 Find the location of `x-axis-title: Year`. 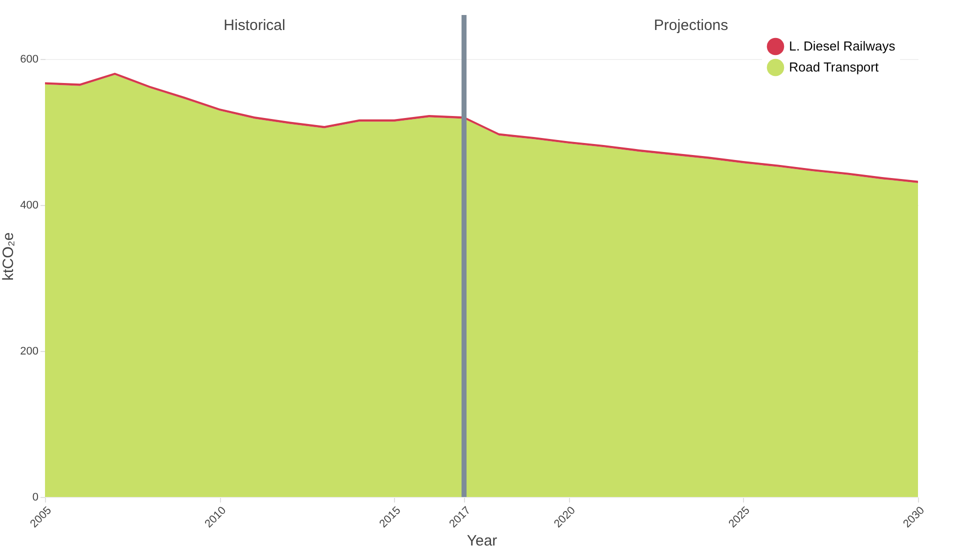

x-axis-title: Year is located at coordinates (482, 541).